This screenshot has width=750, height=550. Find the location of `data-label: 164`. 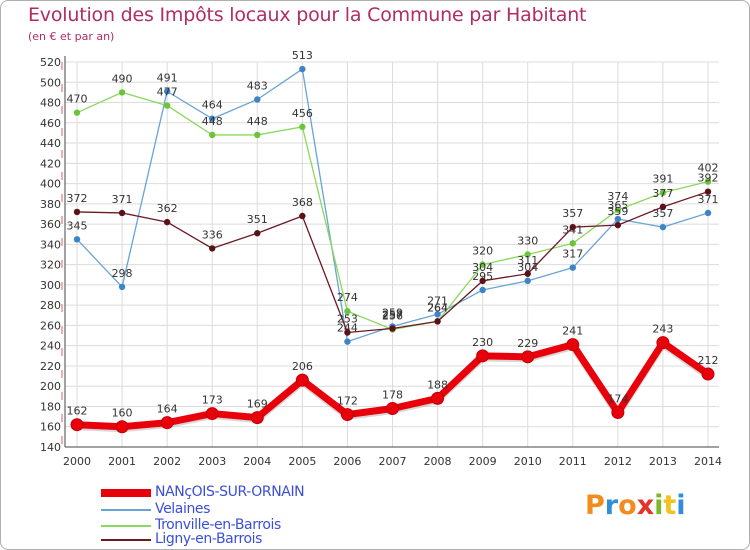

data-label: 164 is located at coordinates (167, 409).